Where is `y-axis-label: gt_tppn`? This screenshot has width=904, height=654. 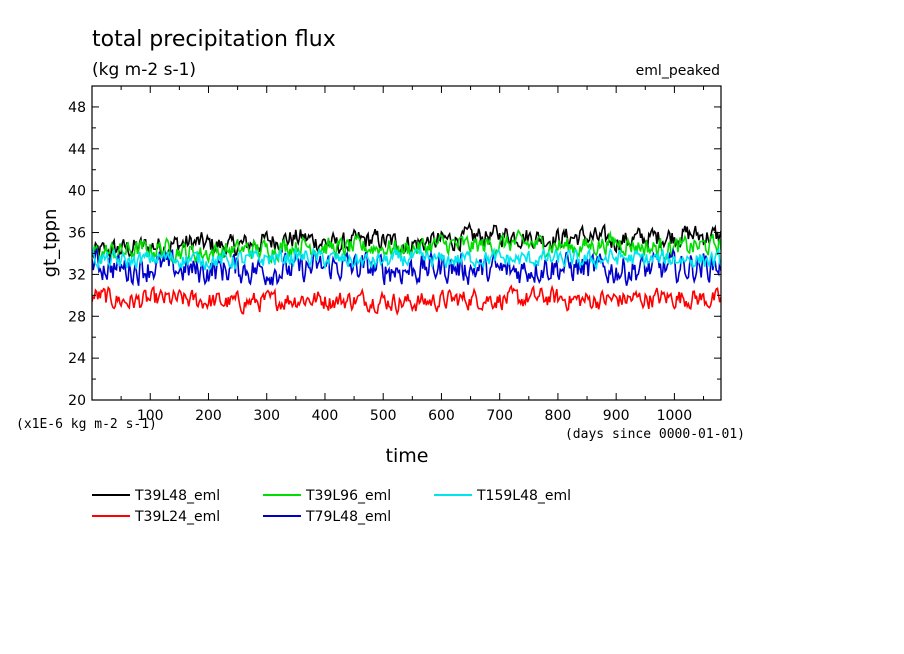 y-axis-label: gt_tppn is located at coordinates (50, 243).